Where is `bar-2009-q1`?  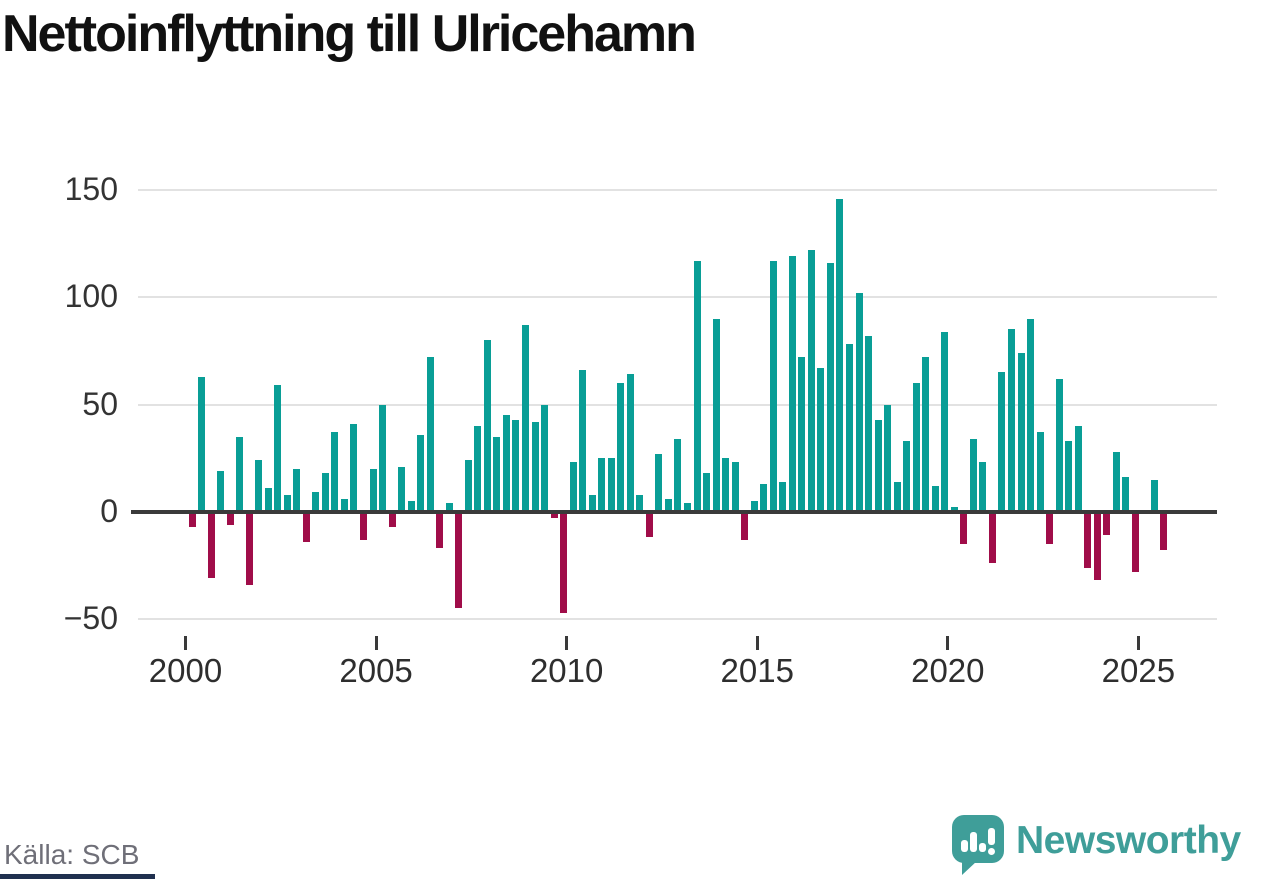
bar-2009-q1 is located at coordinates (535, 466).